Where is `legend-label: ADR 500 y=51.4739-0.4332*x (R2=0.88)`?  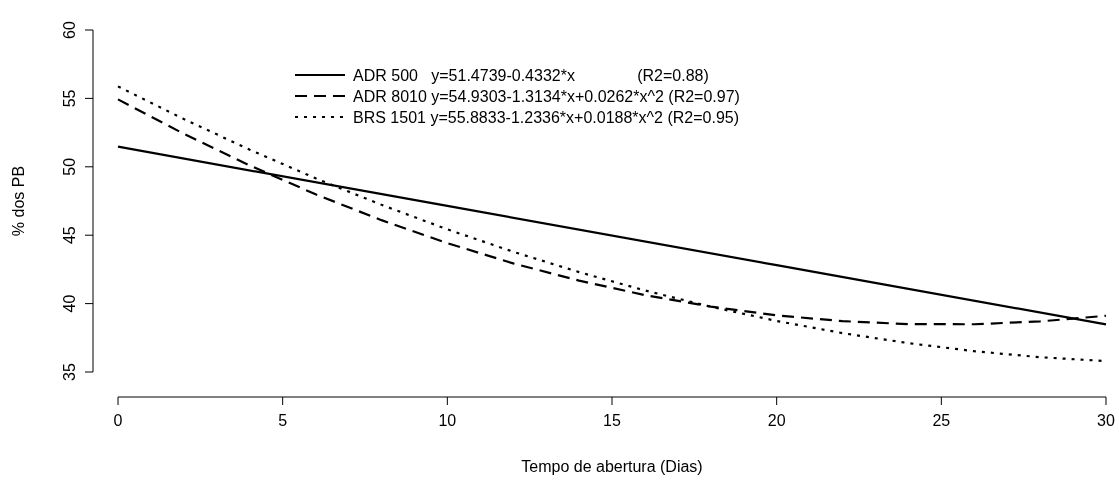
legend-label: ADR 500 y=51.4739-0.4332*x (R2=0.88) is located at coordinates (531, 75).